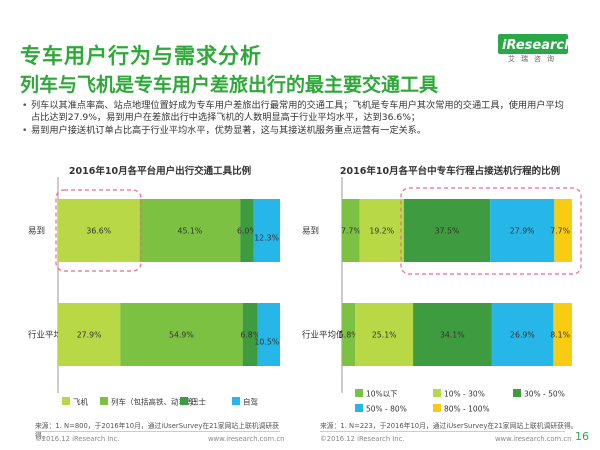 The image size is (600, 450). I want to click on data-label: 19.2%, so click(381, 231).